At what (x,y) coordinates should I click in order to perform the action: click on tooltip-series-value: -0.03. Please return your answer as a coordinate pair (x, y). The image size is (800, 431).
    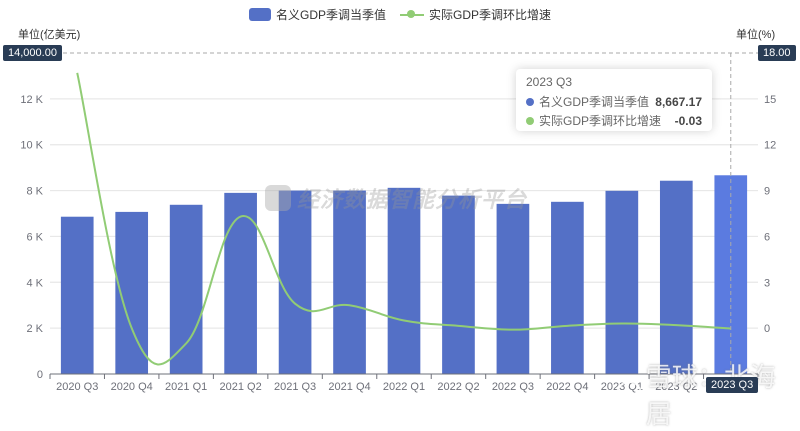
    Looking at the image, I should click on (688, 120).